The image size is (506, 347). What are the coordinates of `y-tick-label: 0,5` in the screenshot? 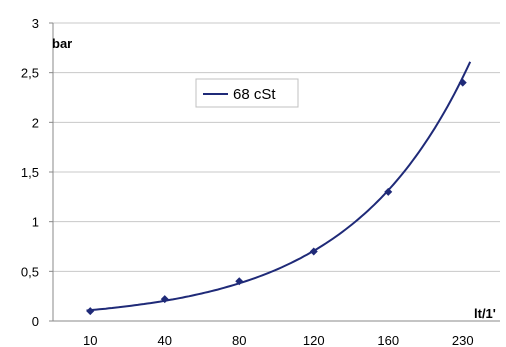 It's located at (30, 271).